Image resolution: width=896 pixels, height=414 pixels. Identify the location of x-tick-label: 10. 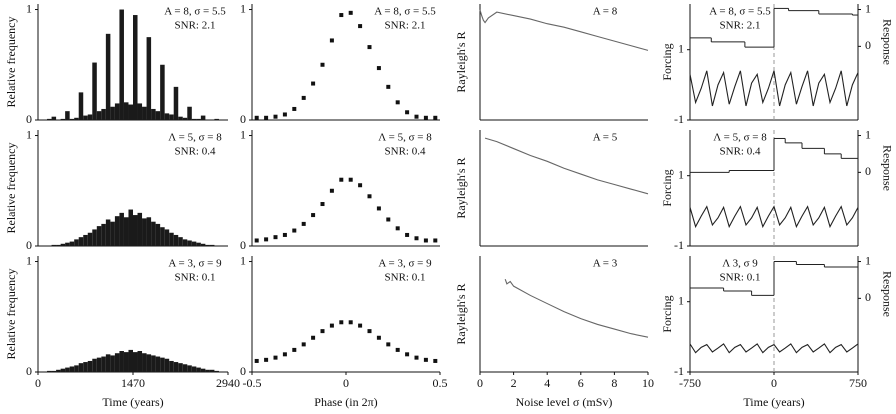
(648, 383).